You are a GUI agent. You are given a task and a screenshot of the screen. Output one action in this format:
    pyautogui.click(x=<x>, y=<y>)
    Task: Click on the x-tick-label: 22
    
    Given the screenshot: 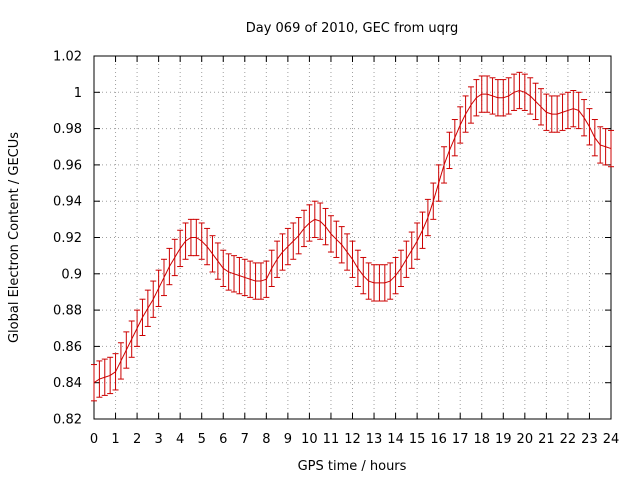 What is the action you would take?
    pyautogui.click(x=568, y=439)
    